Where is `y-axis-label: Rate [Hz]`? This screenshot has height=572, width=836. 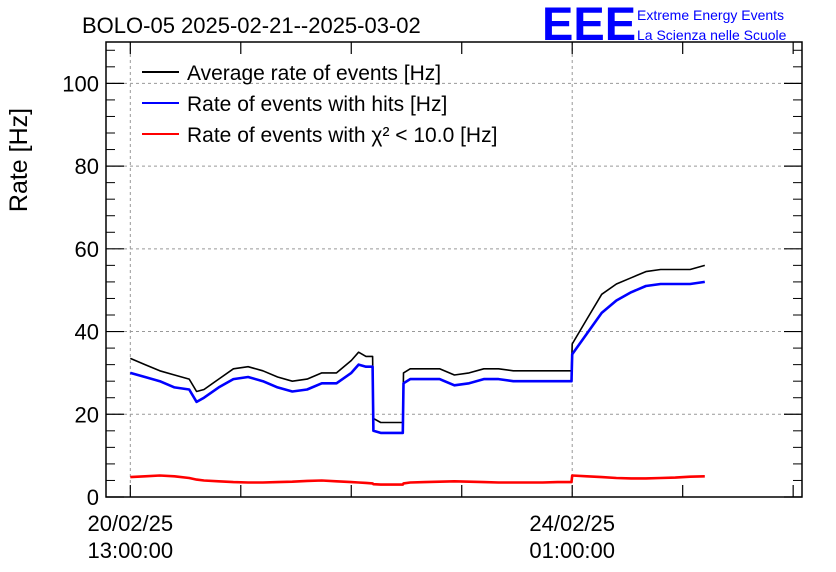 y-axis-label: Rate [Hz] is located at coordinates (19, 160).